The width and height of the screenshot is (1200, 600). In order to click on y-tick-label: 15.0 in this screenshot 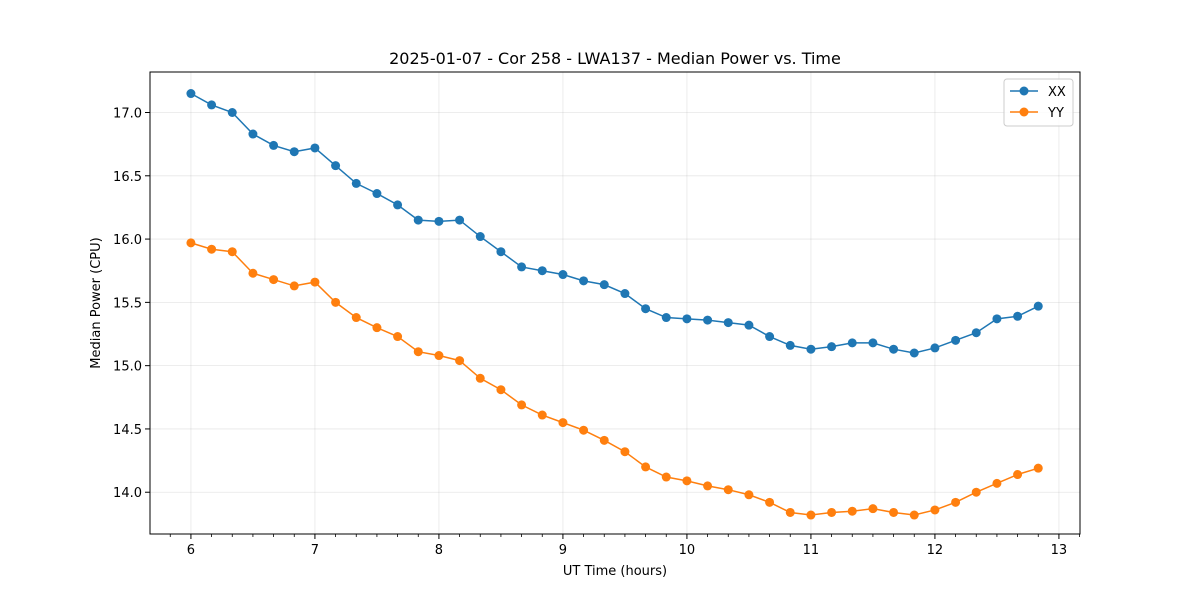, I will do `click(127, 367)`.